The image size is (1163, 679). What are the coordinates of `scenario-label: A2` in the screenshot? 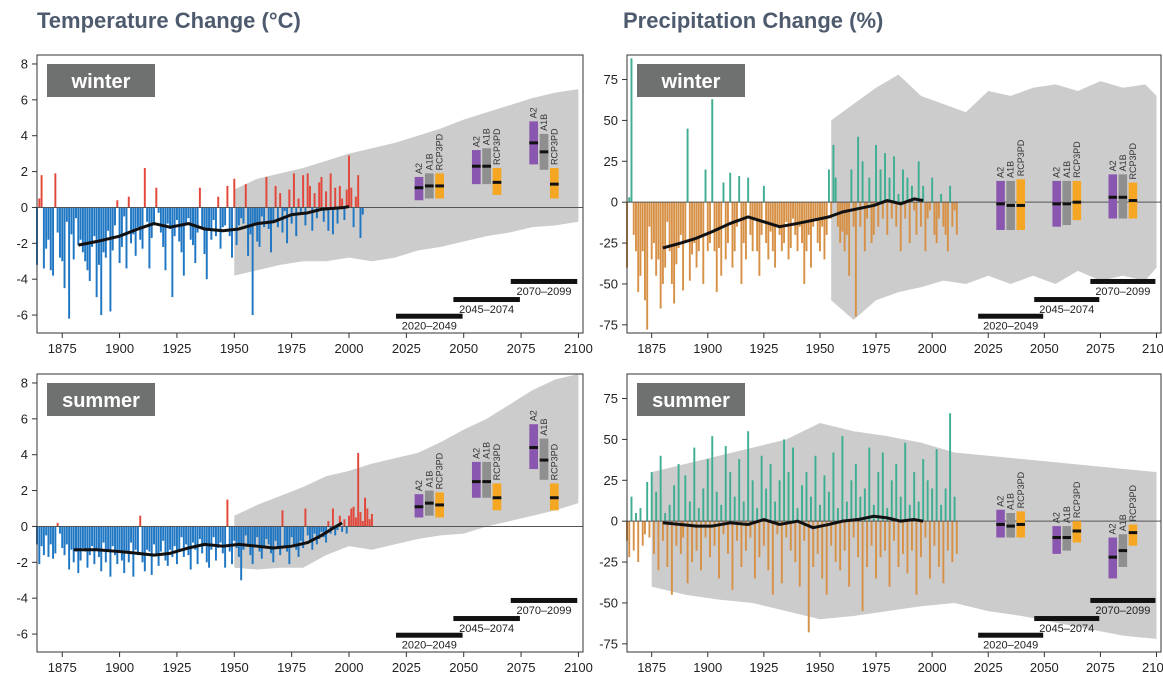 It's located at (1057, 517).